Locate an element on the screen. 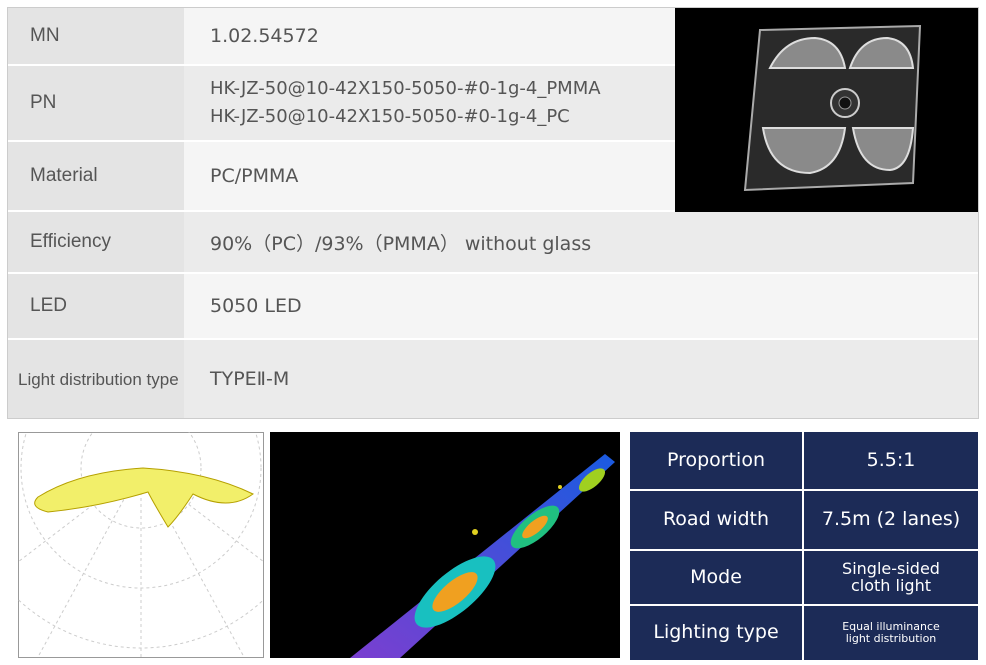 The height and width of the screenshot is (665, 986). summary-value: Equal illuminance light distribution is located at coordinates (891, 633).